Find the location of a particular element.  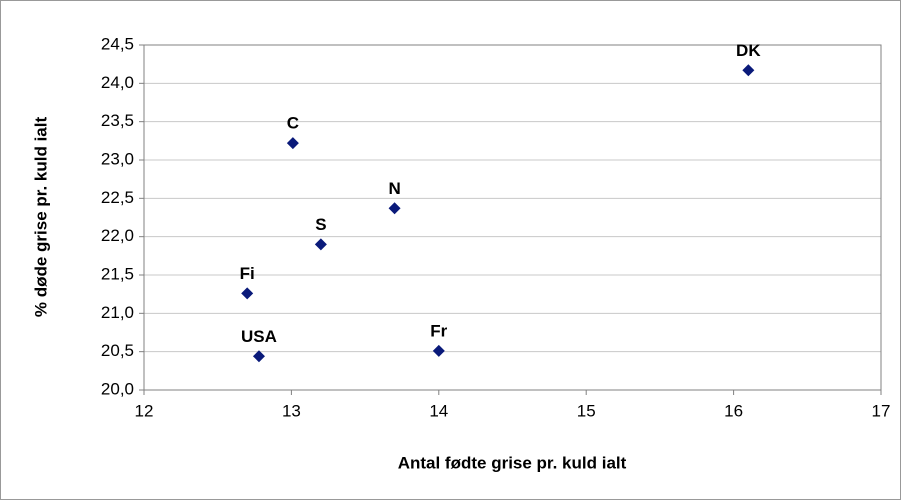

point-label: DK is located at coordinates (748, 50).